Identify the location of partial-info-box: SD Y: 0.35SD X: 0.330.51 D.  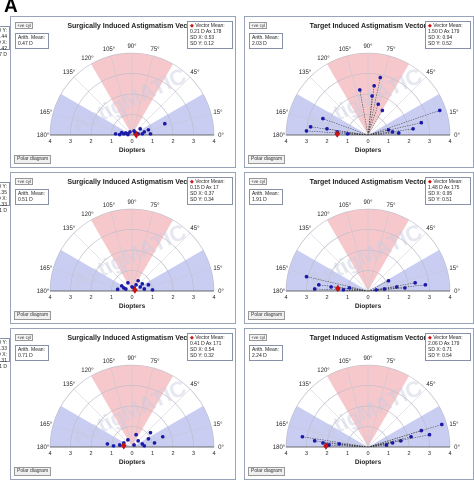
(5, 198).